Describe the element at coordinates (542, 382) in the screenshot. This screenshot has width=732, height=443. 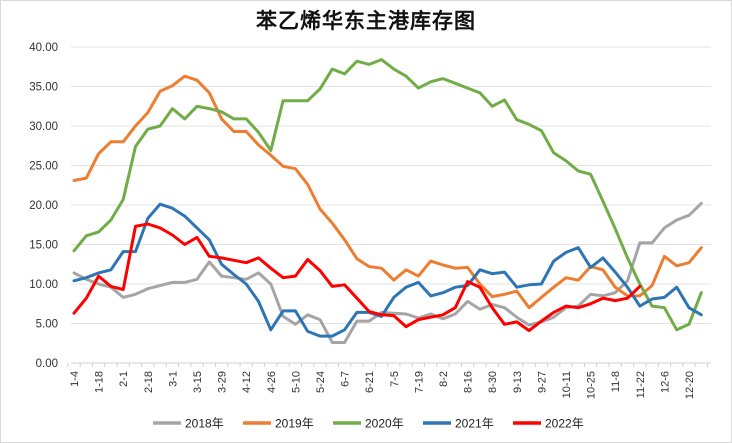
I see `x-tick-label: 9-27` at that location.